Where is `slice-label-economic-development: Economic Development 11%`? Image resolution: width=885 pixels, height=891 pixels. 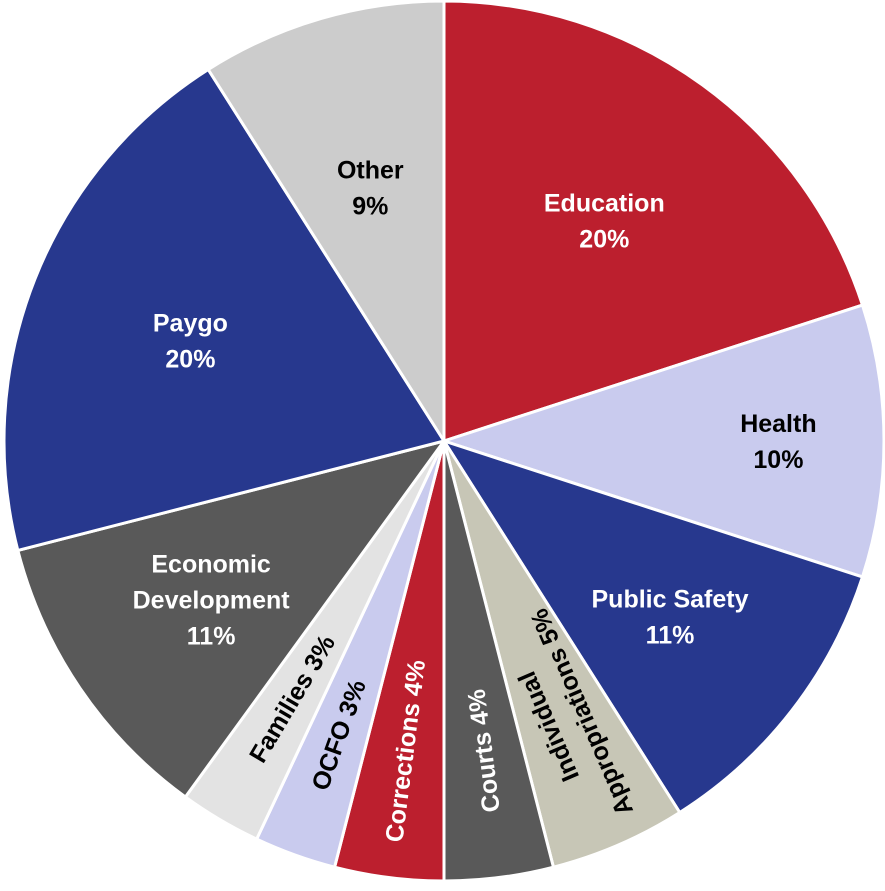
slice-label-economic-development: Economic Development 11% is located at coordinates (212, 600).